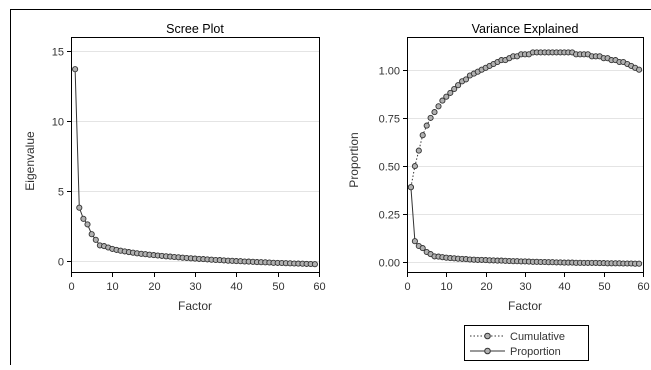  I want to click on variance-ytick-label: 0.00, so click(389, 264).